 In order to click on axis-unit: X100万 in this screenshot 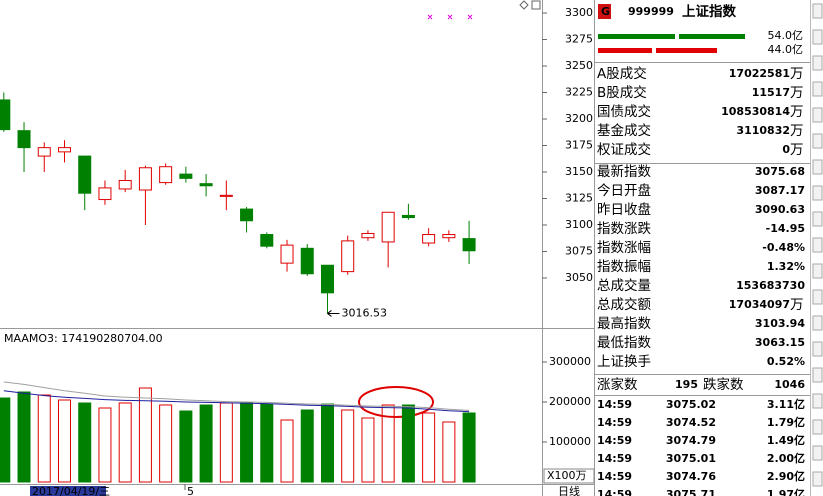, I will do `click(567, 475)`.